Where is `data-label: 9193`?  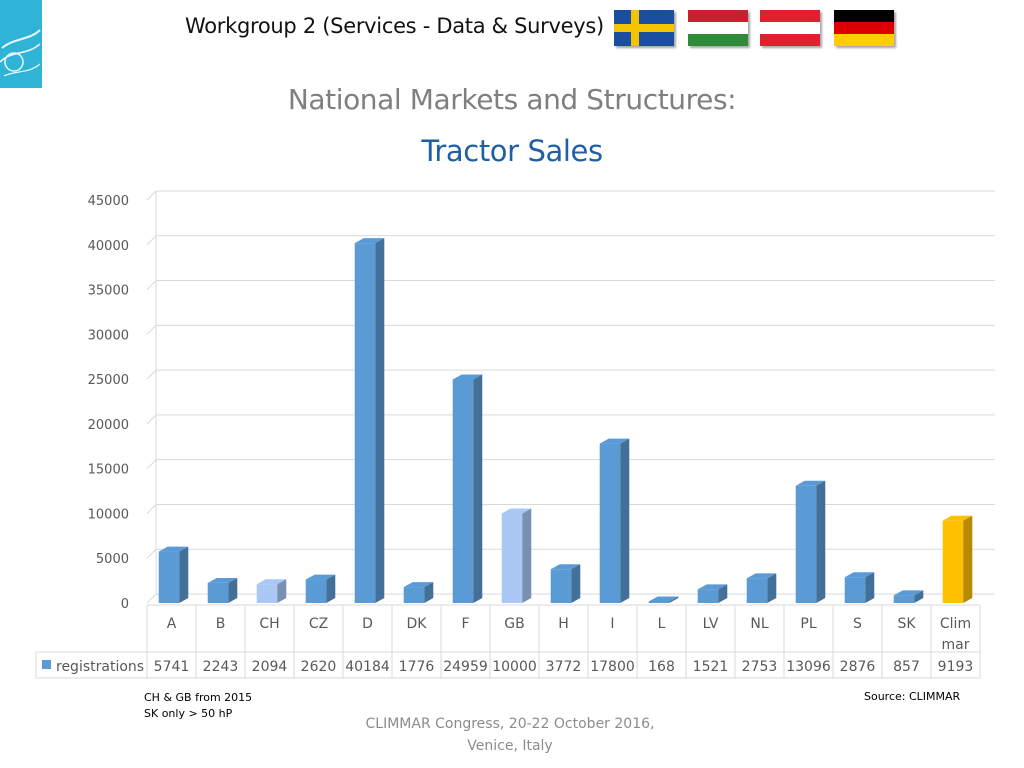 data-label: 9193 is located at coordinates (956, 667).